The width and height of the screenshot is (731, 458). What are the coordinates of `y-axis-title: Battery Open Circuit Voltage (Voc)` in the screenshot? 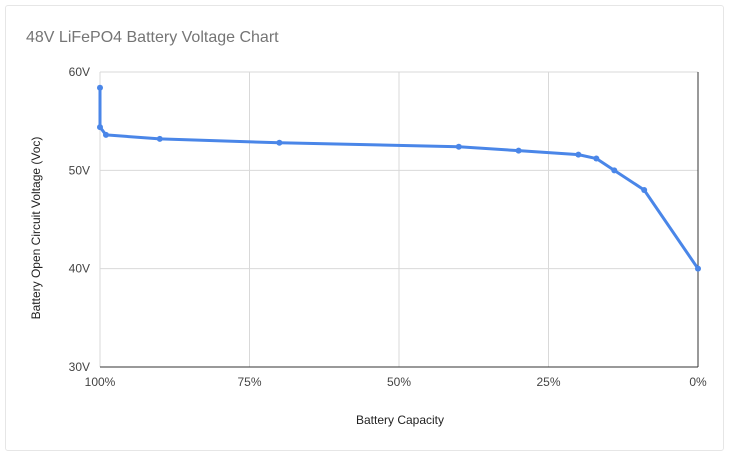 It's located at (36, 228).